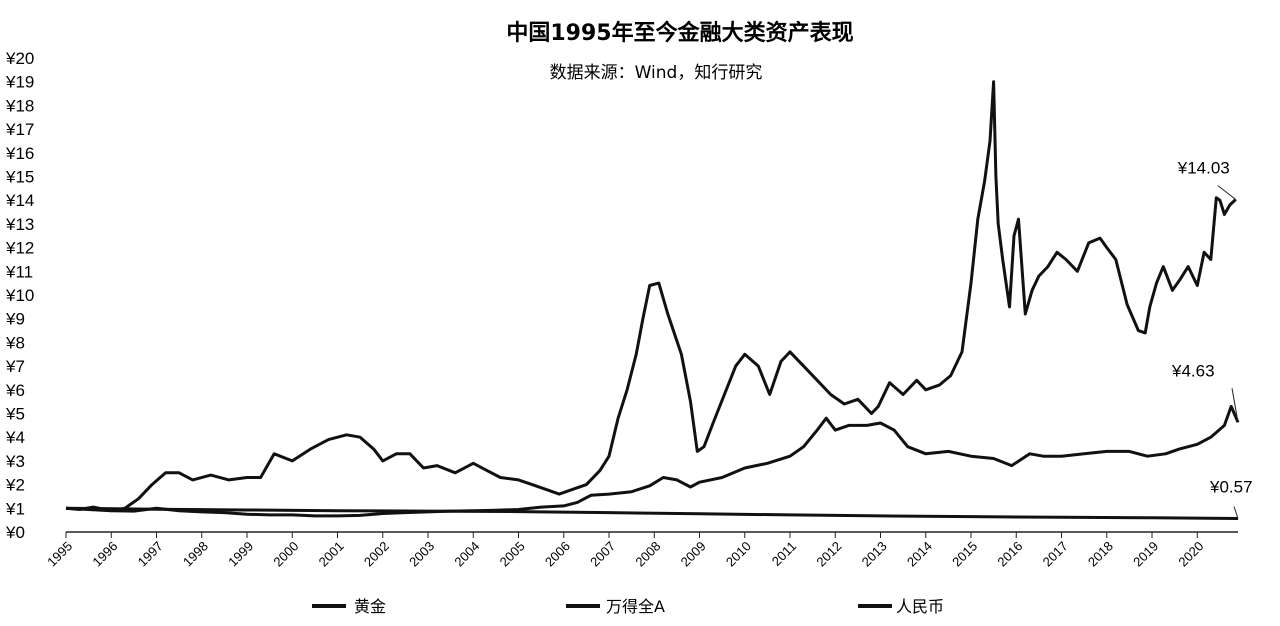 This screenshot has width=1280, height=626. Describe the element at coordinates (59, 553) in the screenshot. I see `x-tick-label: 1995` at that location.